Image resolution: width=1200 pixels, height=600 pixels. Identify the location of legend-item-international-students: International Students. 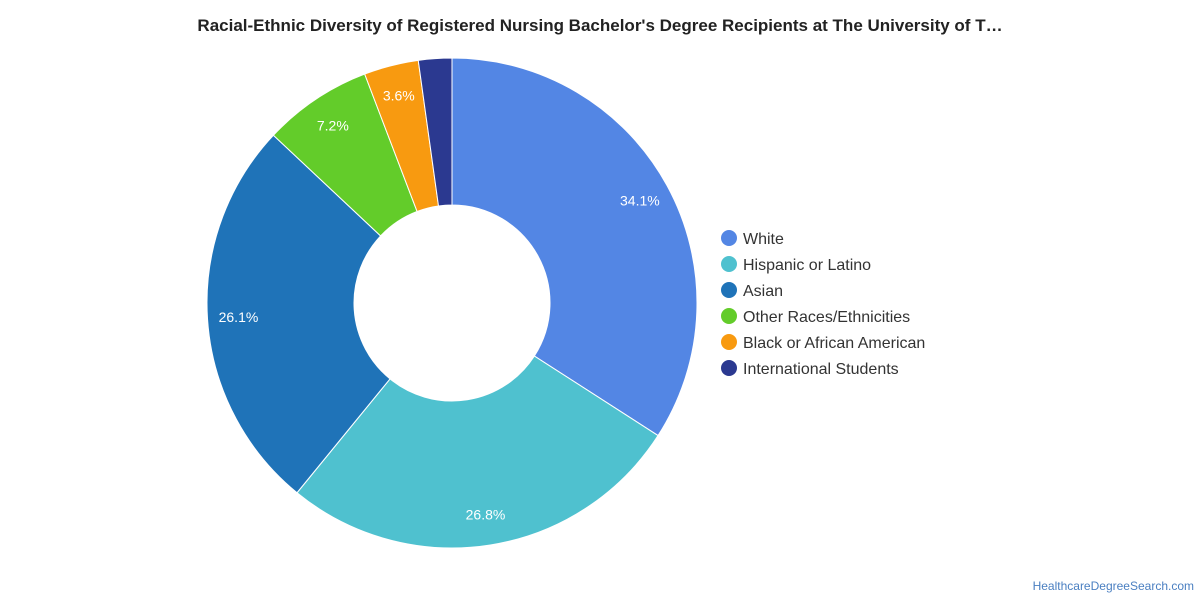
(810, 369).